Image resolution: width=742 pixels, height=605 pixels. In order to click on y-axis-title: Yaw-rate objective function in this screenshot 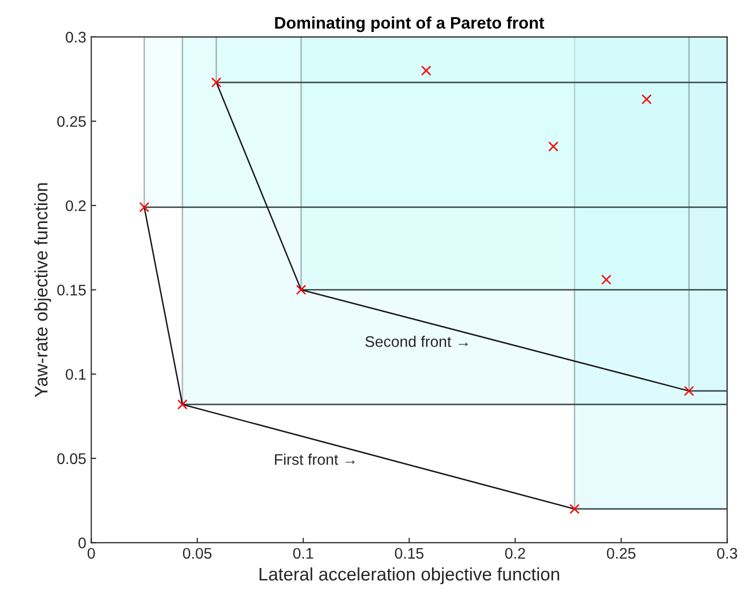, I will do `click(43, 290)`.